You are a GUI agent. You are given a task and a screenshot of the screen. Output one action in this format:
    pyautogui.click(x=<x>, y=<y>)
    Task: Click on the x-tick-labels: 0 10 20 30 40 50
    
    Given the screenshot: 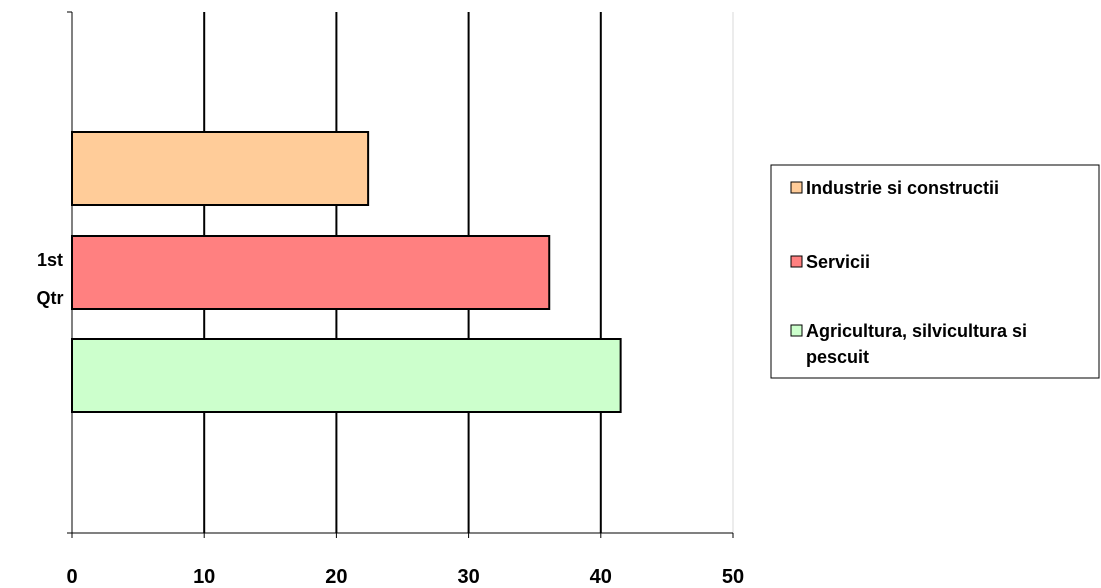 What is the action you would take?
    pyautogui.click(x=405, y=577)
    